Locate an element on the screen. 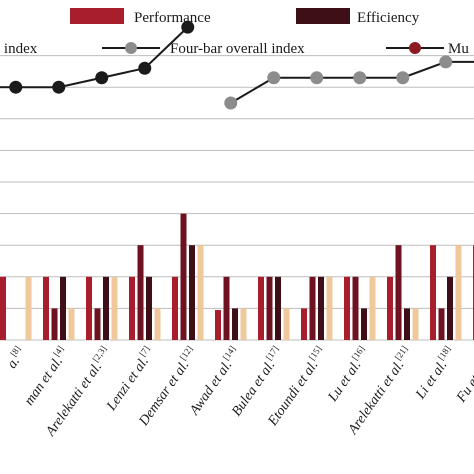  legend-marker-four-bar is located at coordinates (131, 48).